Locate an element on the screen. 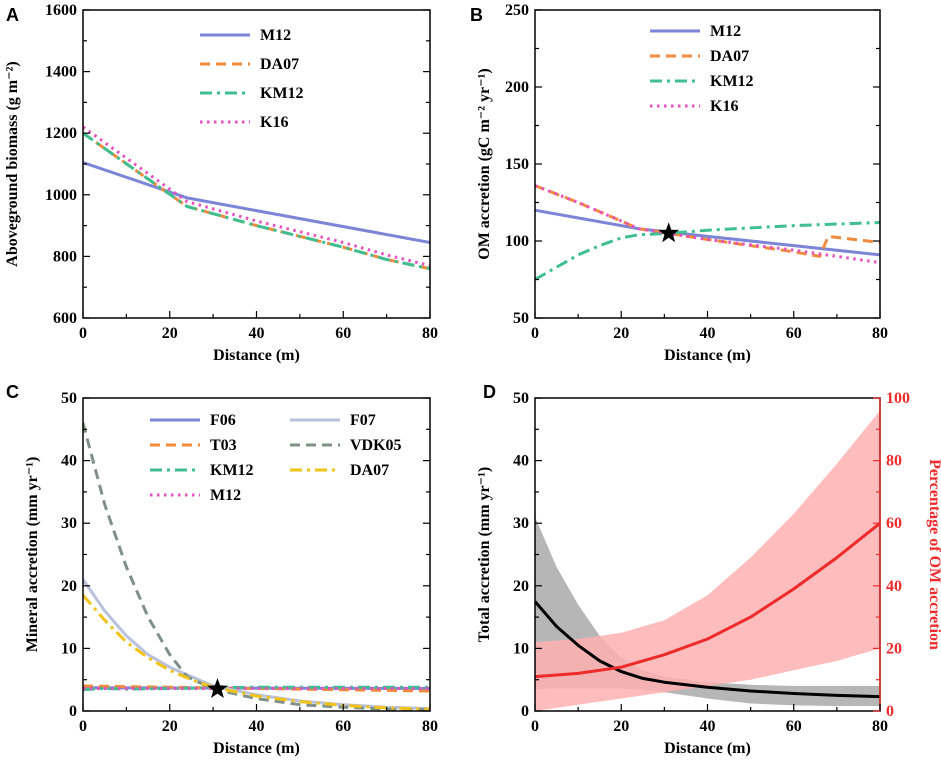 This screenshot has width=941, height=767. legend-label-f06: F06 is located at coordinates (223, 420).